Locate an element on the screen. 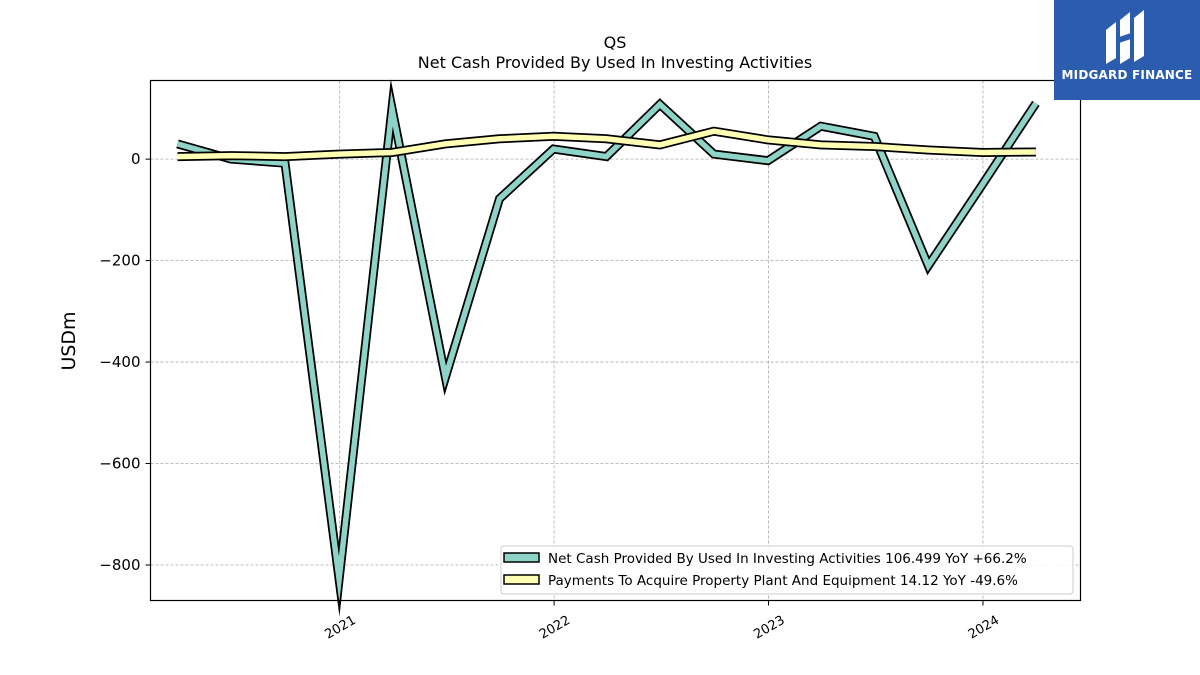 This screenshot has width=1200, height=675. y-tick-label: 0 is located at coordinates (136, 159).